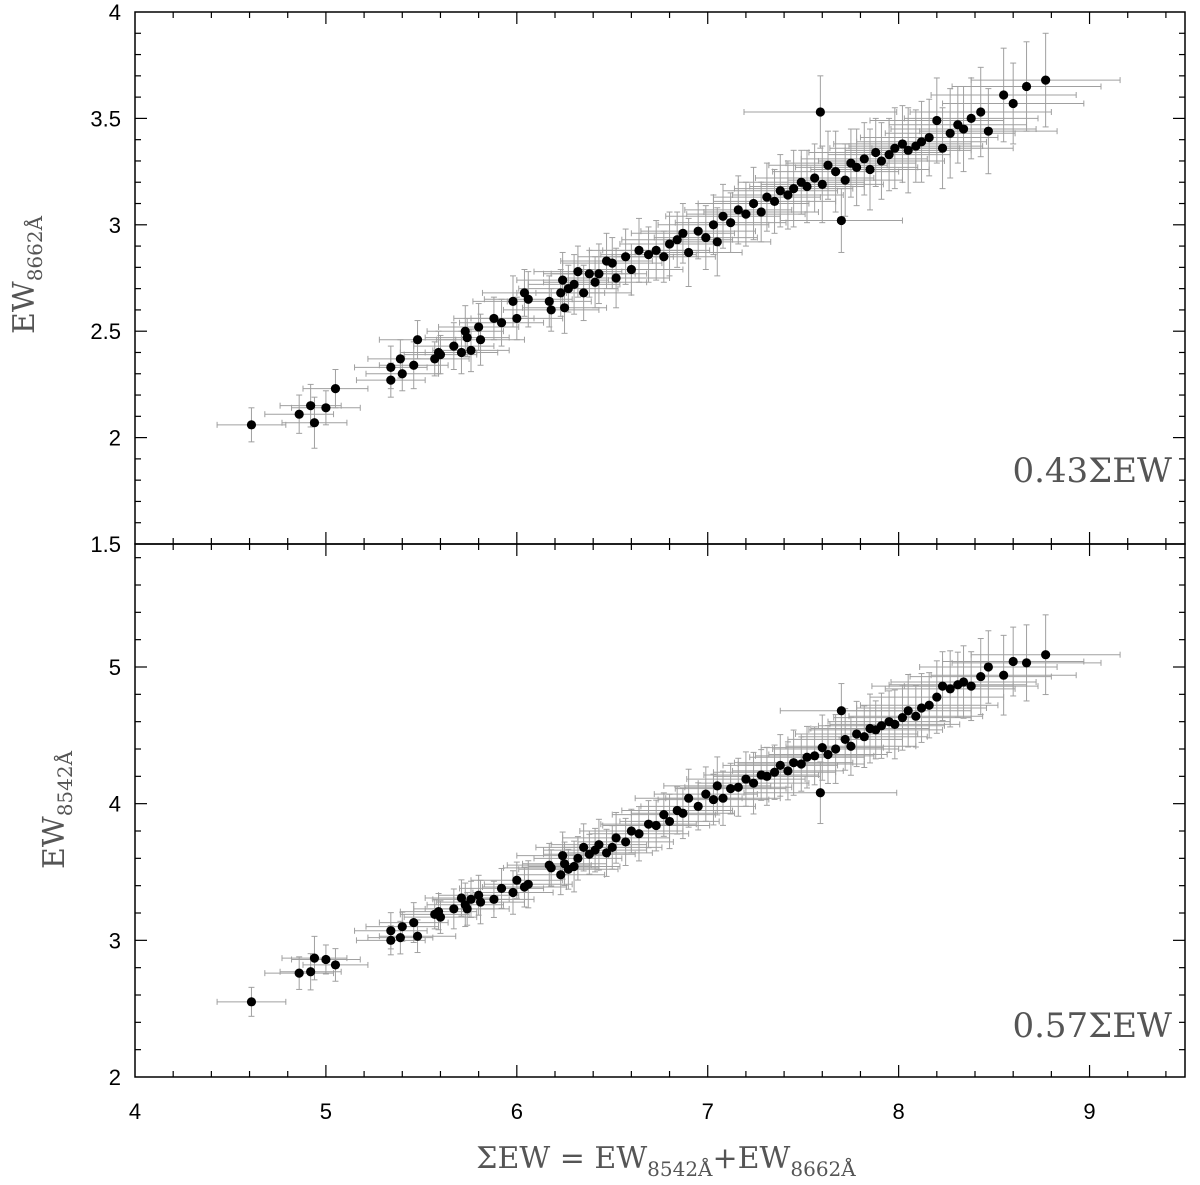 The image size is (1200, 1185). What do you see at coordinates (517, 1111) in the screenshot?
I see `x-tick-label: 6` at bounding box center [517, 1111].